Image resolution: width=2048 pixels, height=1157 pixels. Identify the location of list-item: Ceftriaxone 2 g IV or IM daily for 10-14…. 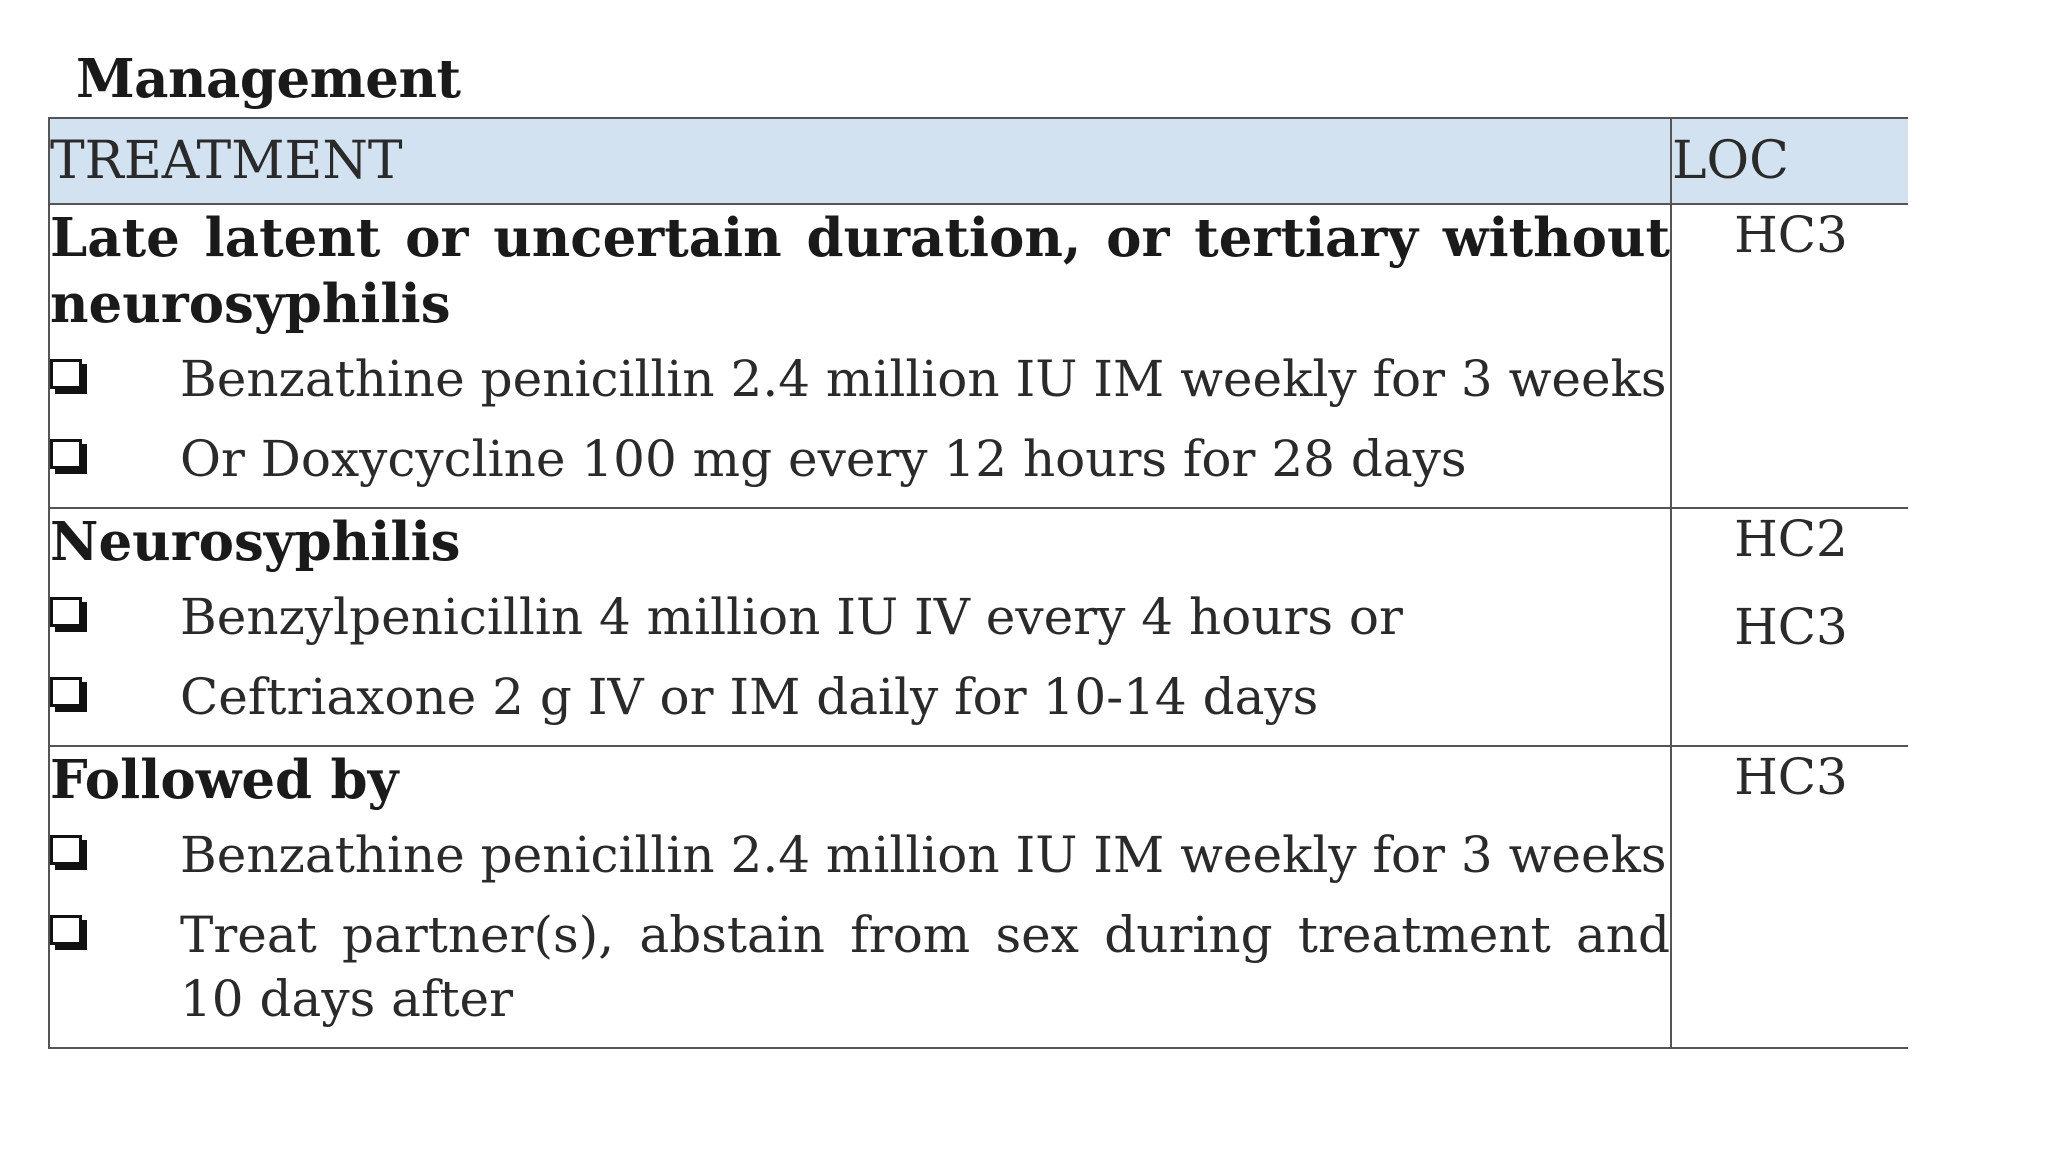
(860, 697).